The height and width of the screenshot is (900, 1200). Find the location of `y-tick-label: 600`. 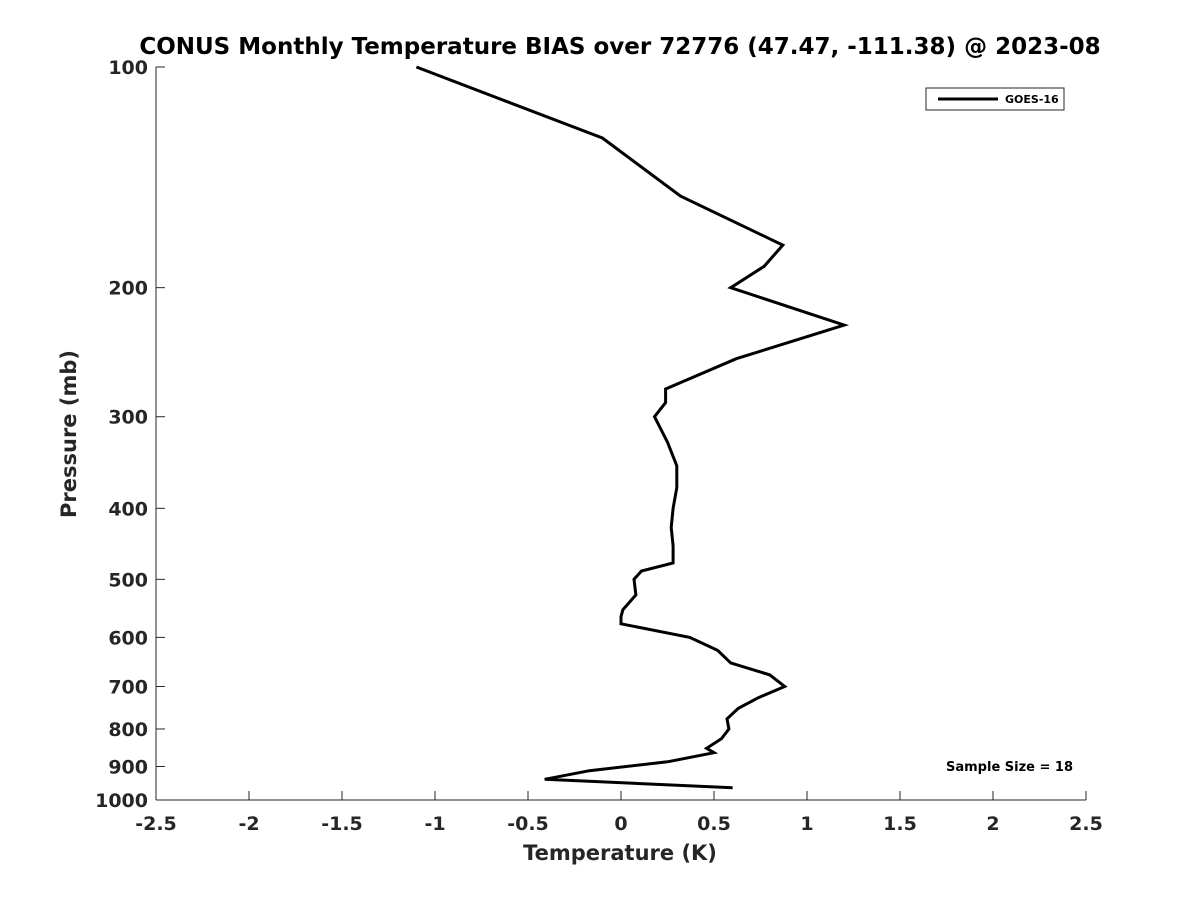

y-tick-label: 600 is located at coordinates (128, 638).